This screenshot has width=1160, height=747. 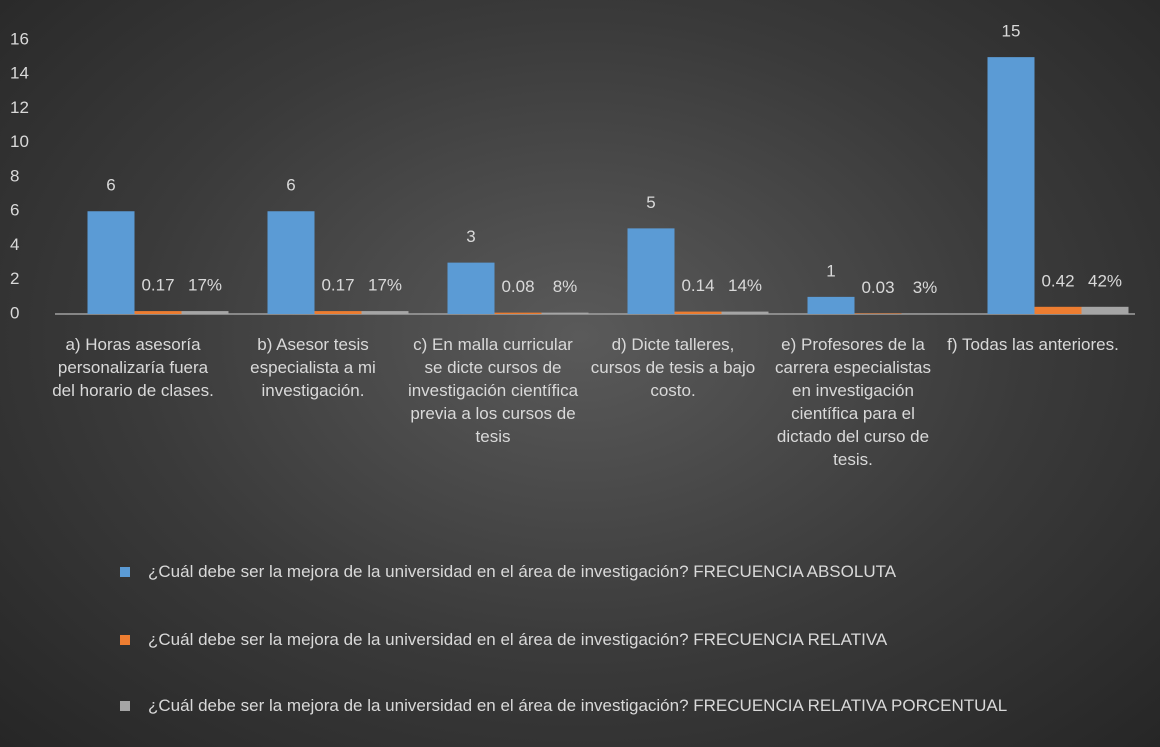 I want to click on y-tick-label: 10, so click(x=19, y=141).